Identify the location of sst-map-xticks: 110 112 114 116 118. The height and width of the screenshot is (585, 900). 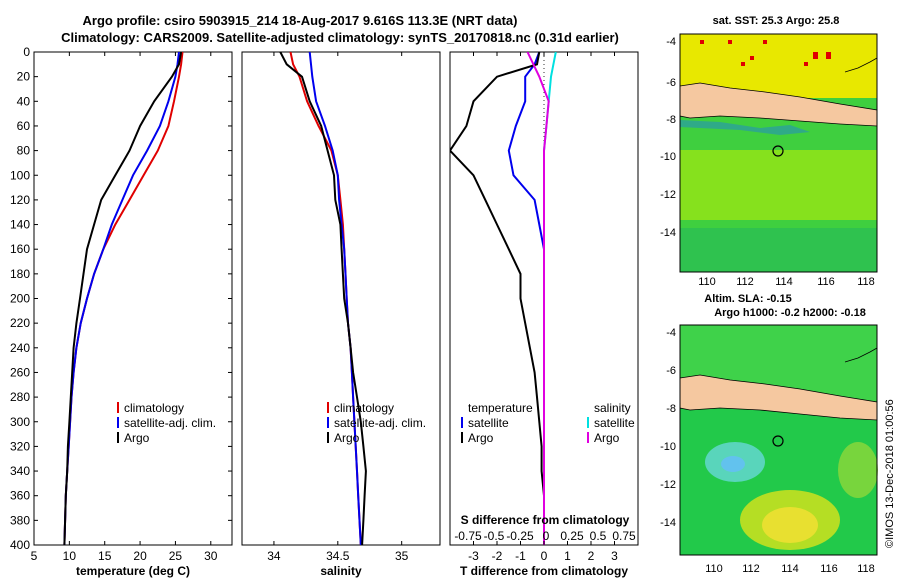
(786, 282).